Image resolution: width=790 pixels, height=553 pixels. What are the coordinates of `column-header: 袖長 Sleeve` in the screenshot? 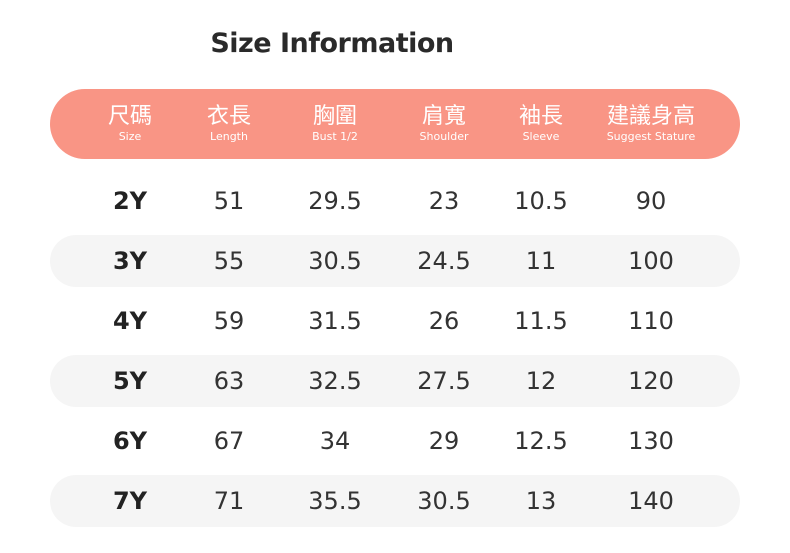 It's located at (541, 124).